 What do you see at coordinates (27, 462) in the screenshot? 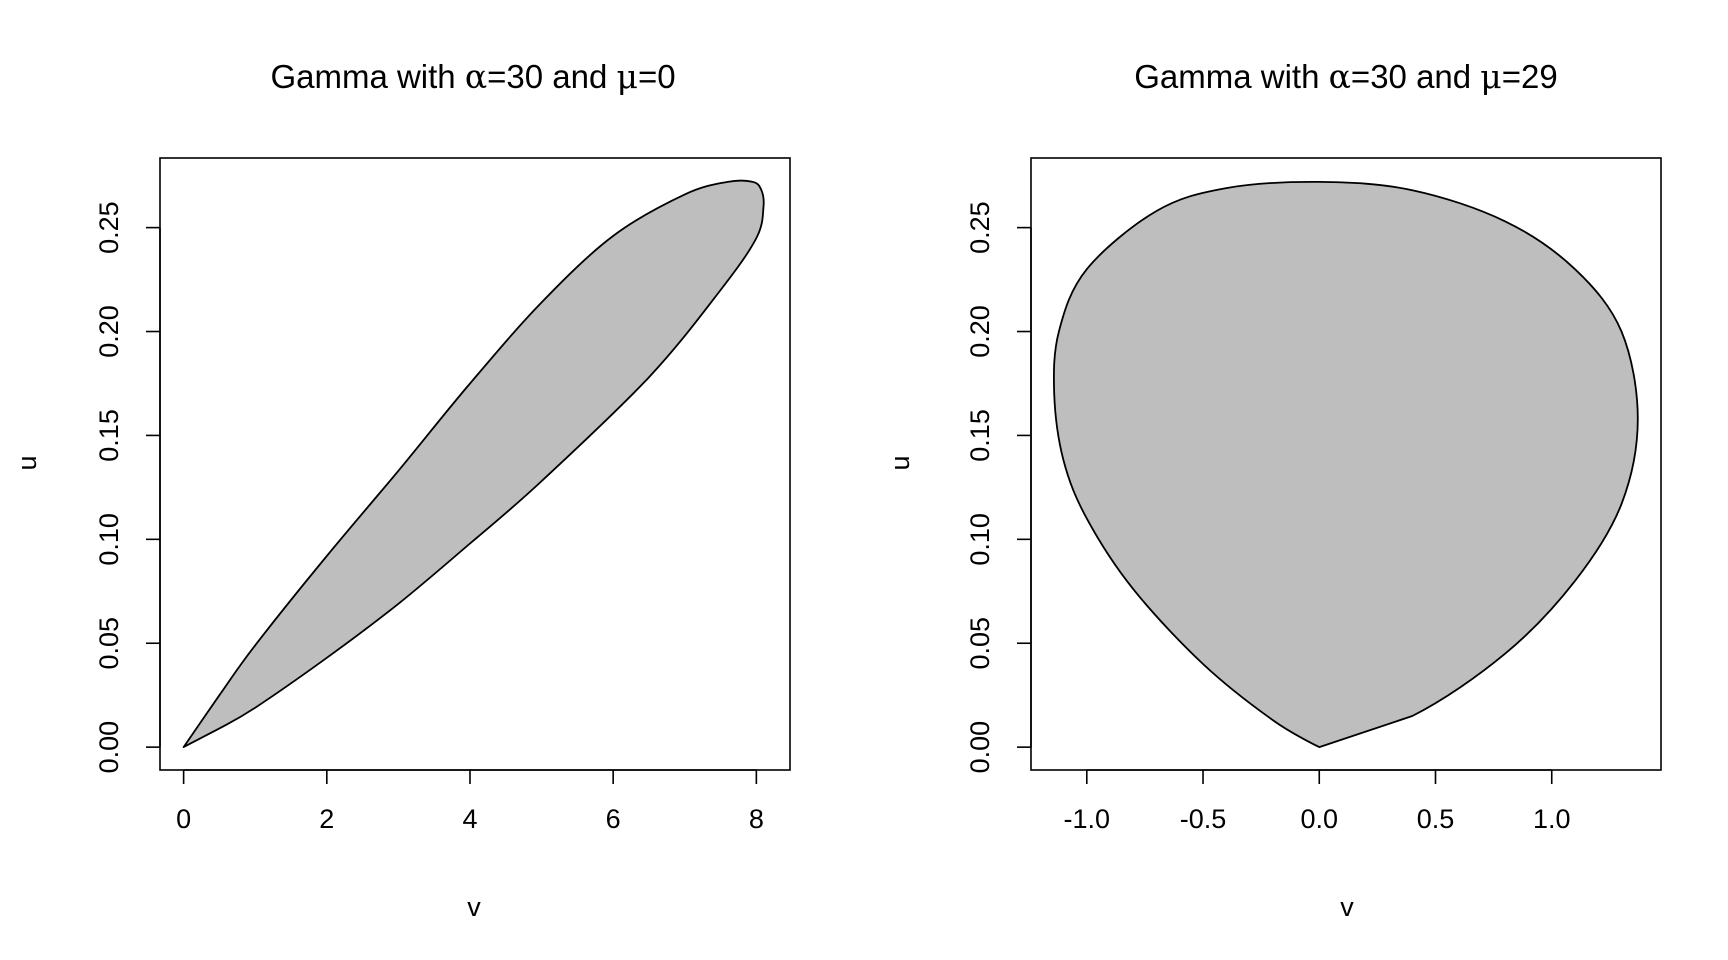
I see `y-axis-title-left: u` at bounding box center [27, 462].